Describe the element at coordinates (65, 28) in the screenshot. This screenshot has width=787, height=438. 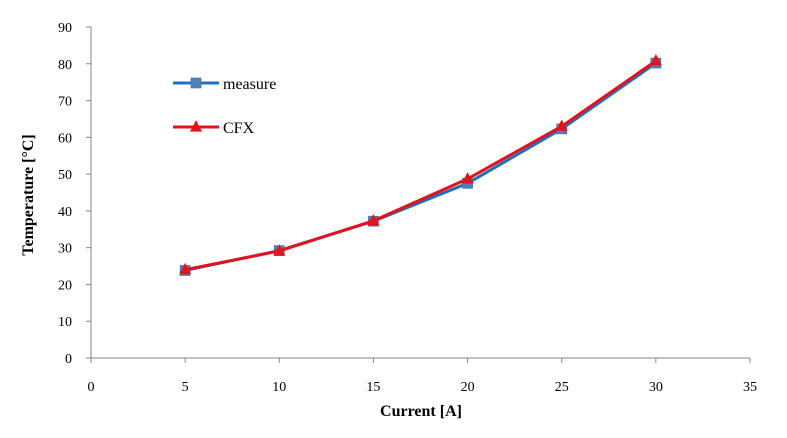
I see `y-tick-label: 90` at that location.